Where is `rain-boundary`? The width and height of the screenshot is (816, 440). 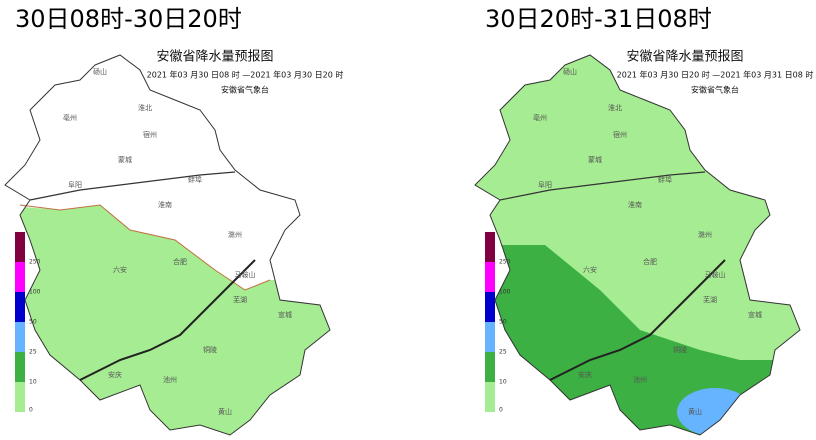 rain-boundary is located at coordinates (145, 247).